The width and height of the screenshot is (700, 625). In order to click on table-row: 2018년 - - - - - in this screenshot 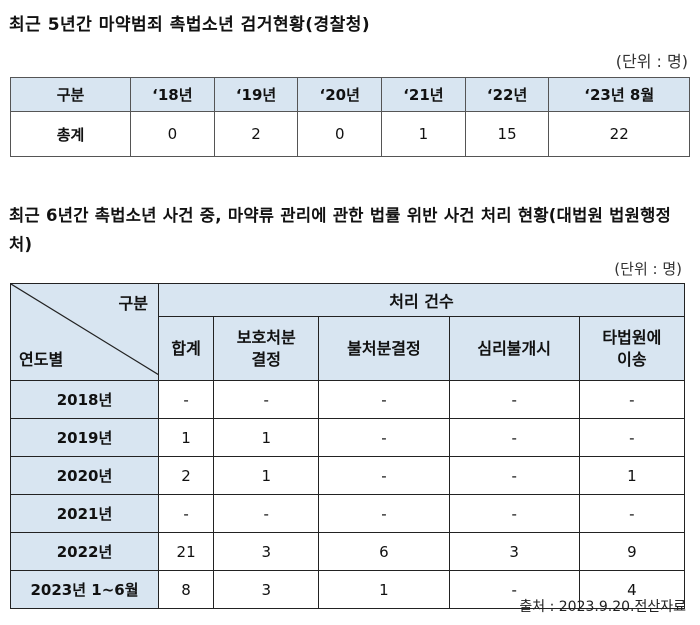, I will do `click(348, 399)`.